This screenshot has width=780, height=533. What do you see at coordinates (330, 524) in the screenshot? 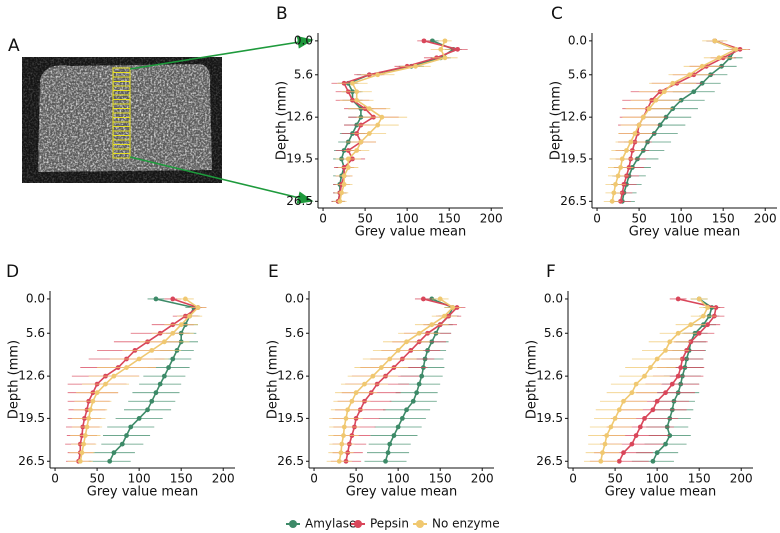
I see `legend-label: Amylase` at bounding box center [330, 524].